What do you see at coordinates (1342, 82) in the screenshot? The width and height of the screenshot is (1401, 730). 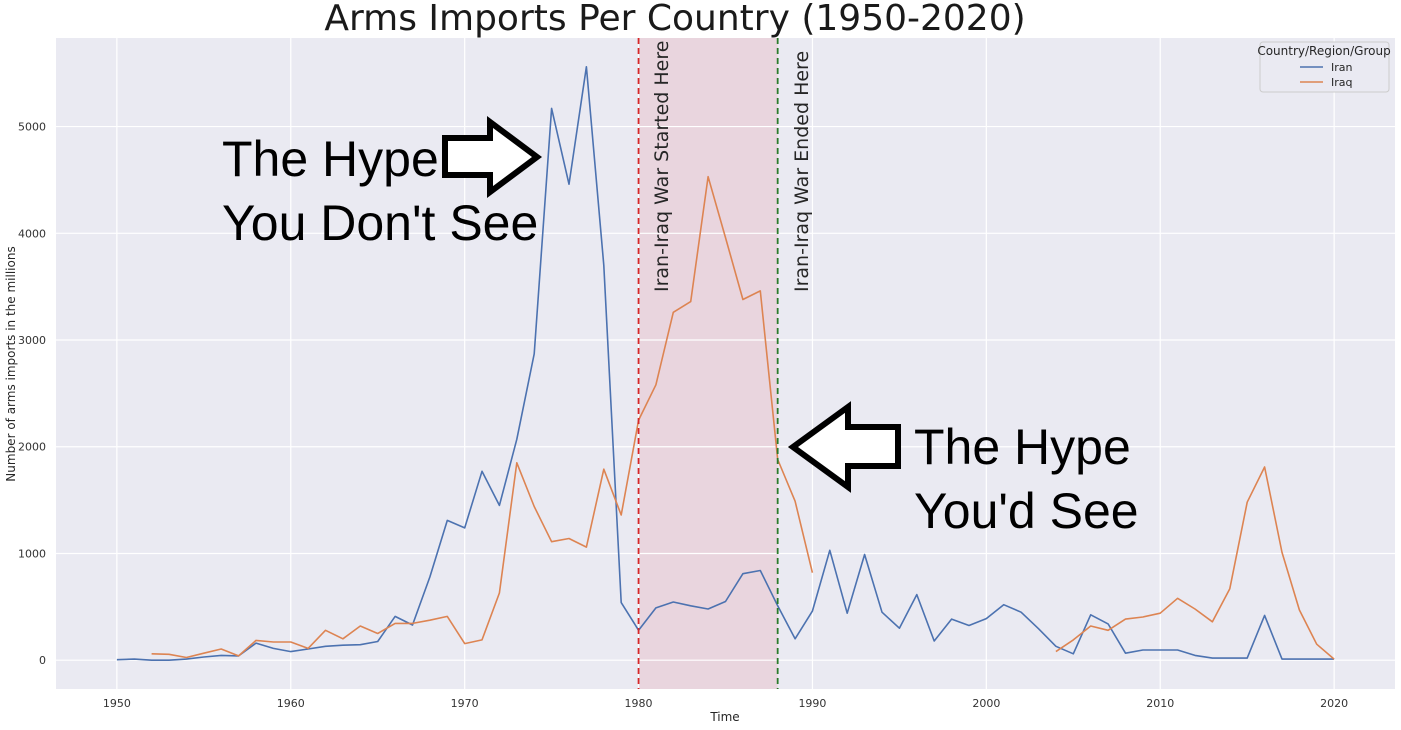 I see `legend-label-iraq: Iraq` at bounding box center [1342, 82].